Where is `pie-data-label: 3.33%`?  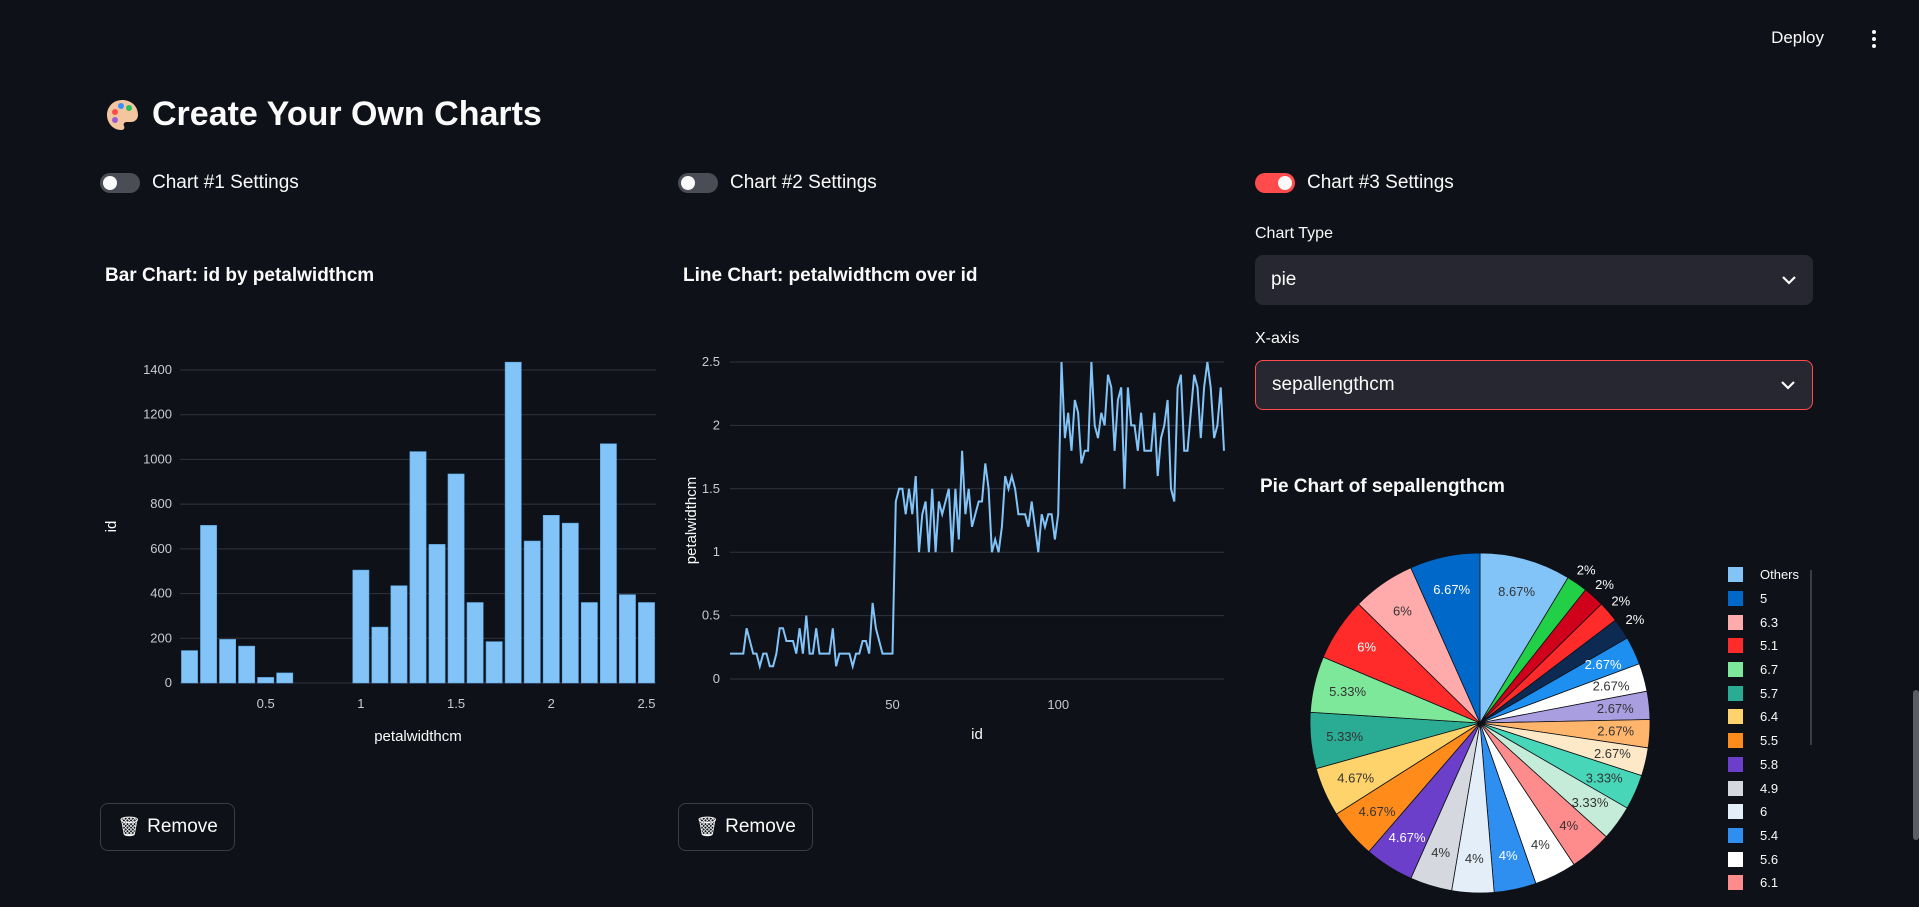 pie-data-label: 3.33% is located at coordinates (1590, 802).